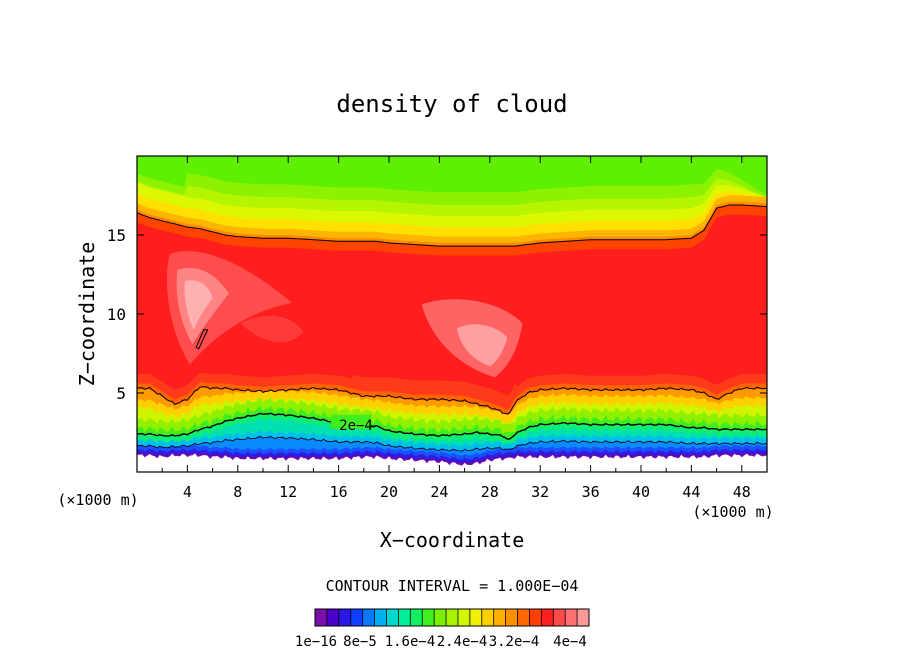  What do you see at coordinates (116, 235) in the screenshot?
I see `y-tick-label: 15` at bounding box center [116, 235].